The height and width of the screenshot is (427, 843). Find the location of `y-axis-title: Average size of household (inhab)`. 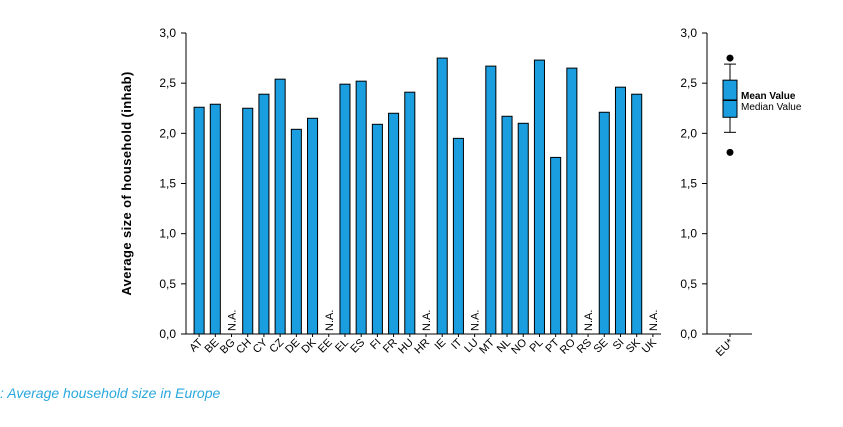

y-axis-title: Average size of household (inhab) is located at coordinates (126, 183).